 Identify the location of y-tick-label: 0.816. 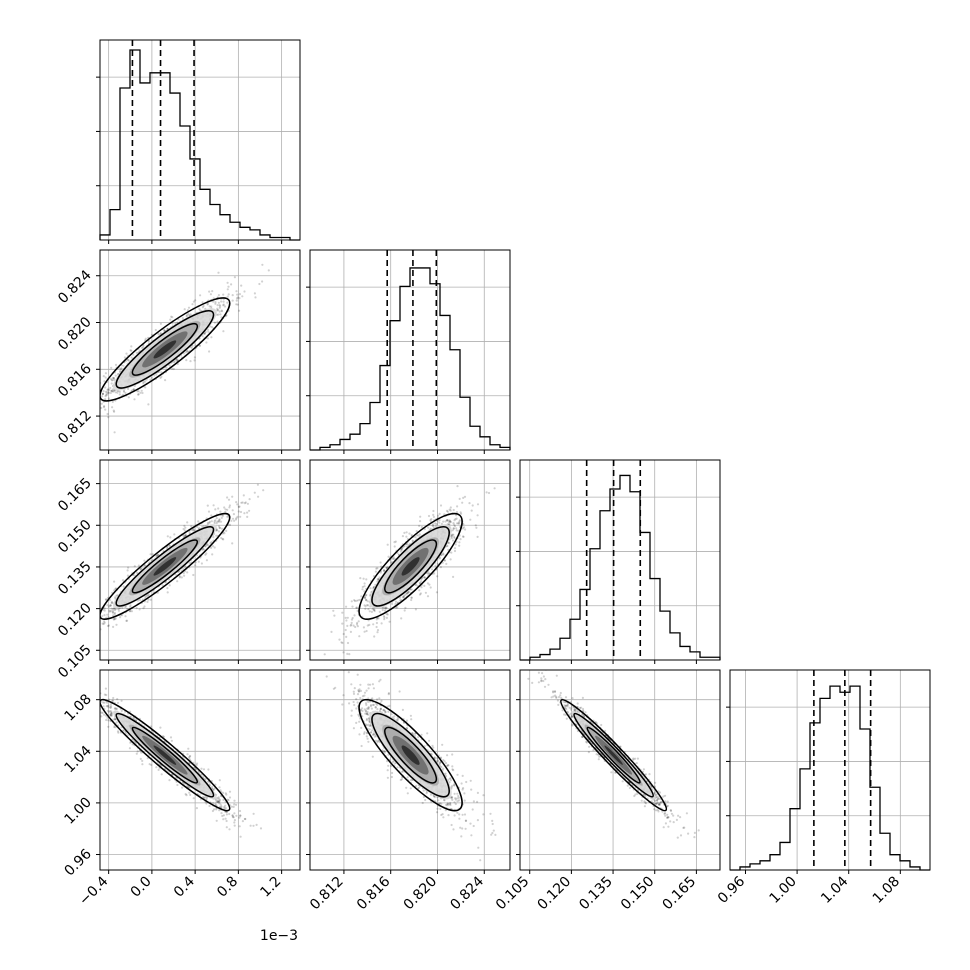
(75, 381).